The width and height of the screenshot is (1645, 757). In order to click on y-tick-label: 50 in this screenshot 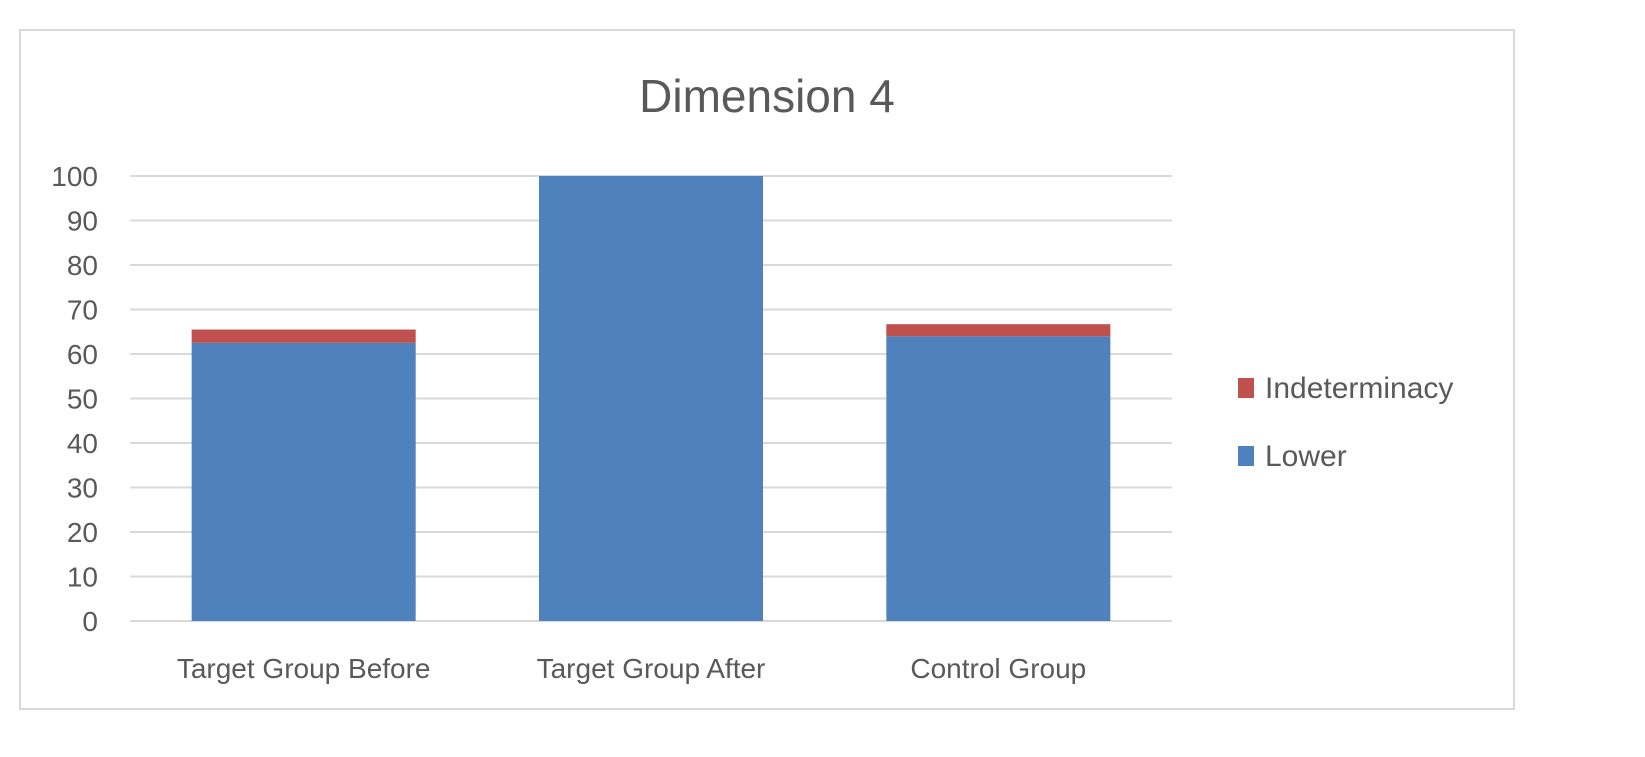, I will do `click(82, 399)`.